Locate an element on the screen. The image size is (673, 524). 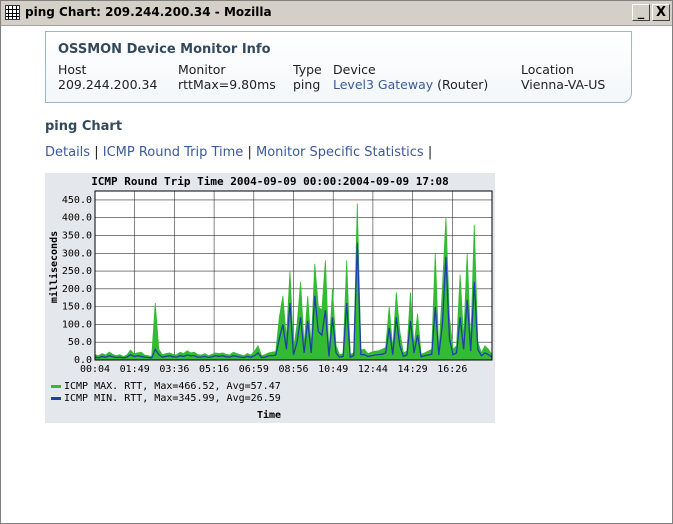
x-tick-label: 06:59 is located at coordinates (254, 369).